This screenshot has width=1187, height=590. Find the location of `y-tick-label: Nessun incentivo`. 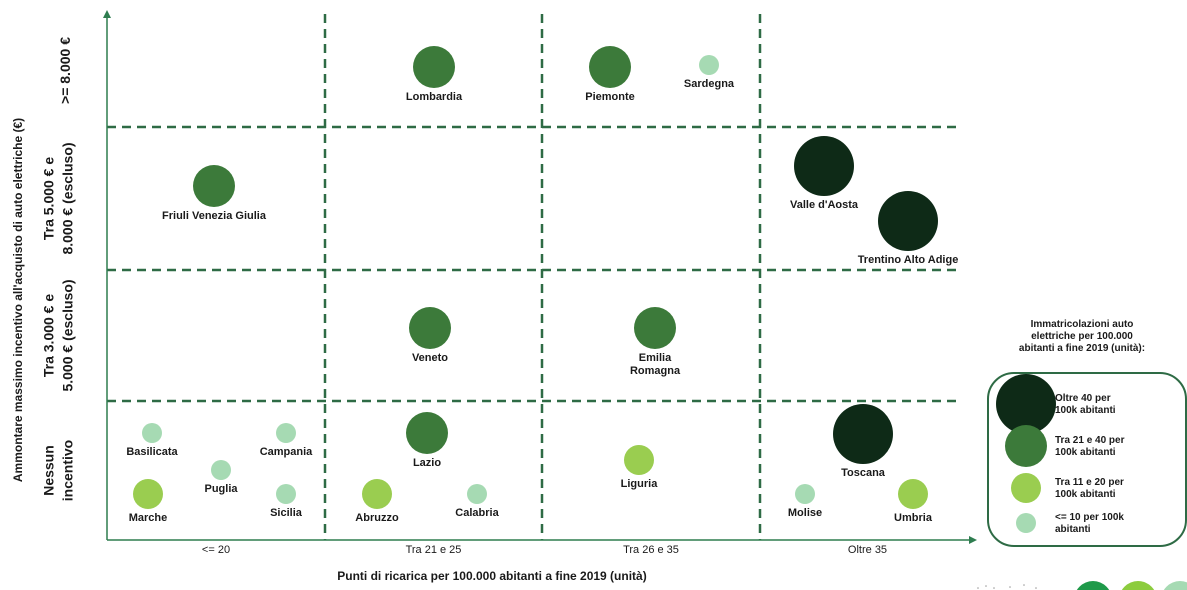

y-tick-label: Nessun incentivo is located at coordinates (58, 470).